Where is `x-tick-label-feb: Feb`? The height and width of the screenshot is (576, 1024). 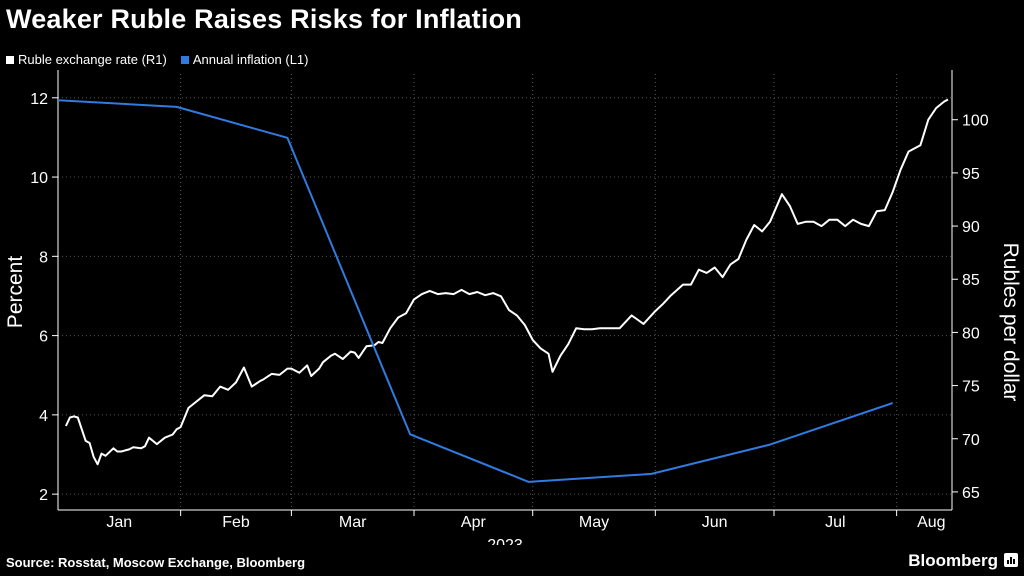 x-tick-label-feb: Feb is located at coordinates (236, 522).